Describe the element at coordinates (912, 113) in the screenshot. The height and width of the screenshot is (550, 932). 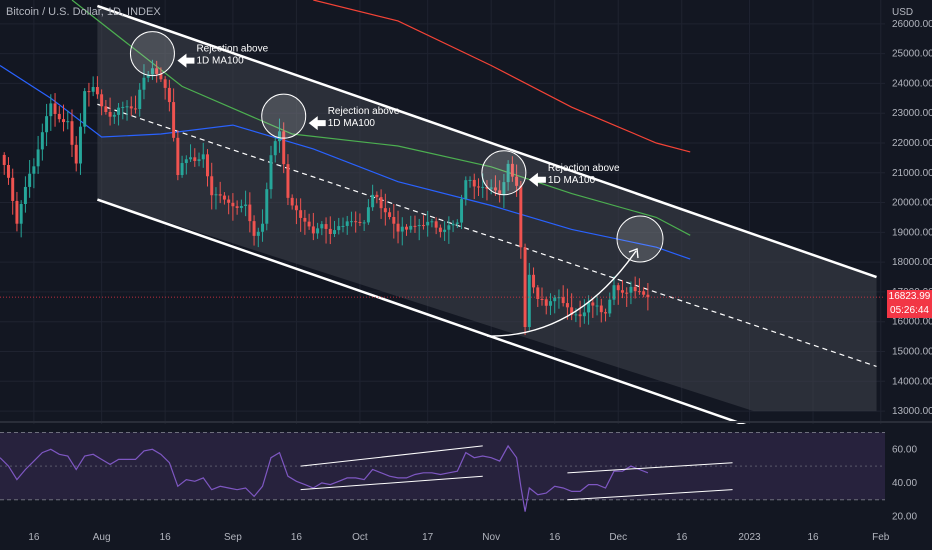
I see `price-tick-label: 23000.00` at that location.